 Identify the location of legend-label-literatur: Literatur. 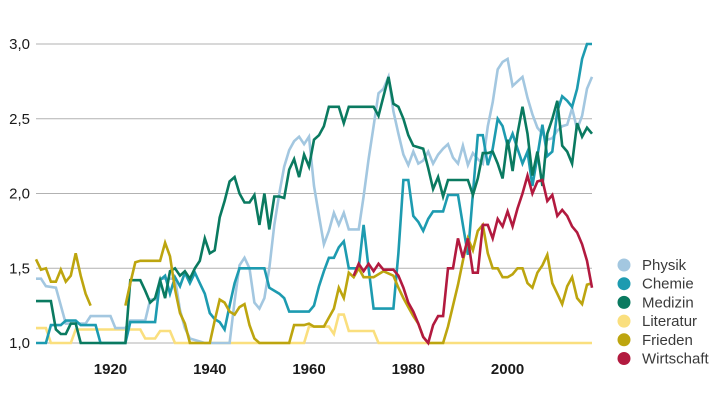
(669, 321).